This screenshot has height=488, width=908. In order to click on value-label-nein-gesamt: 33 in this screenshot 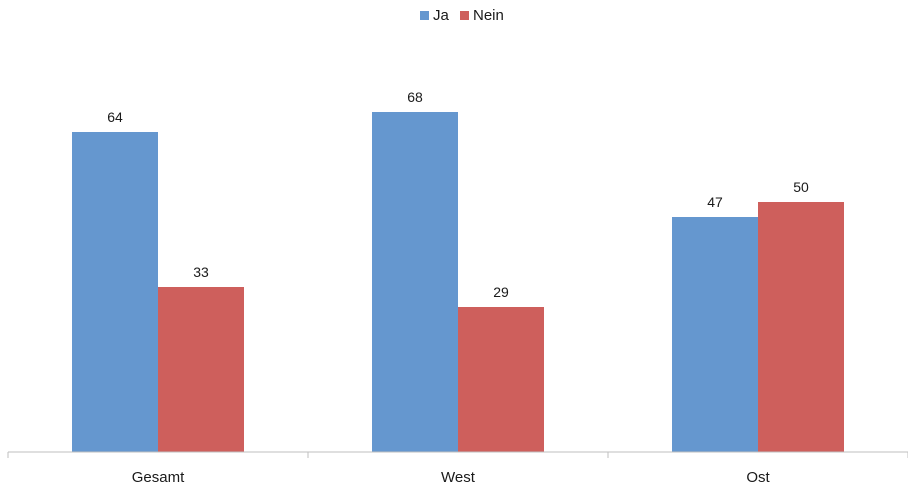, I will do `click(201, 272)`.